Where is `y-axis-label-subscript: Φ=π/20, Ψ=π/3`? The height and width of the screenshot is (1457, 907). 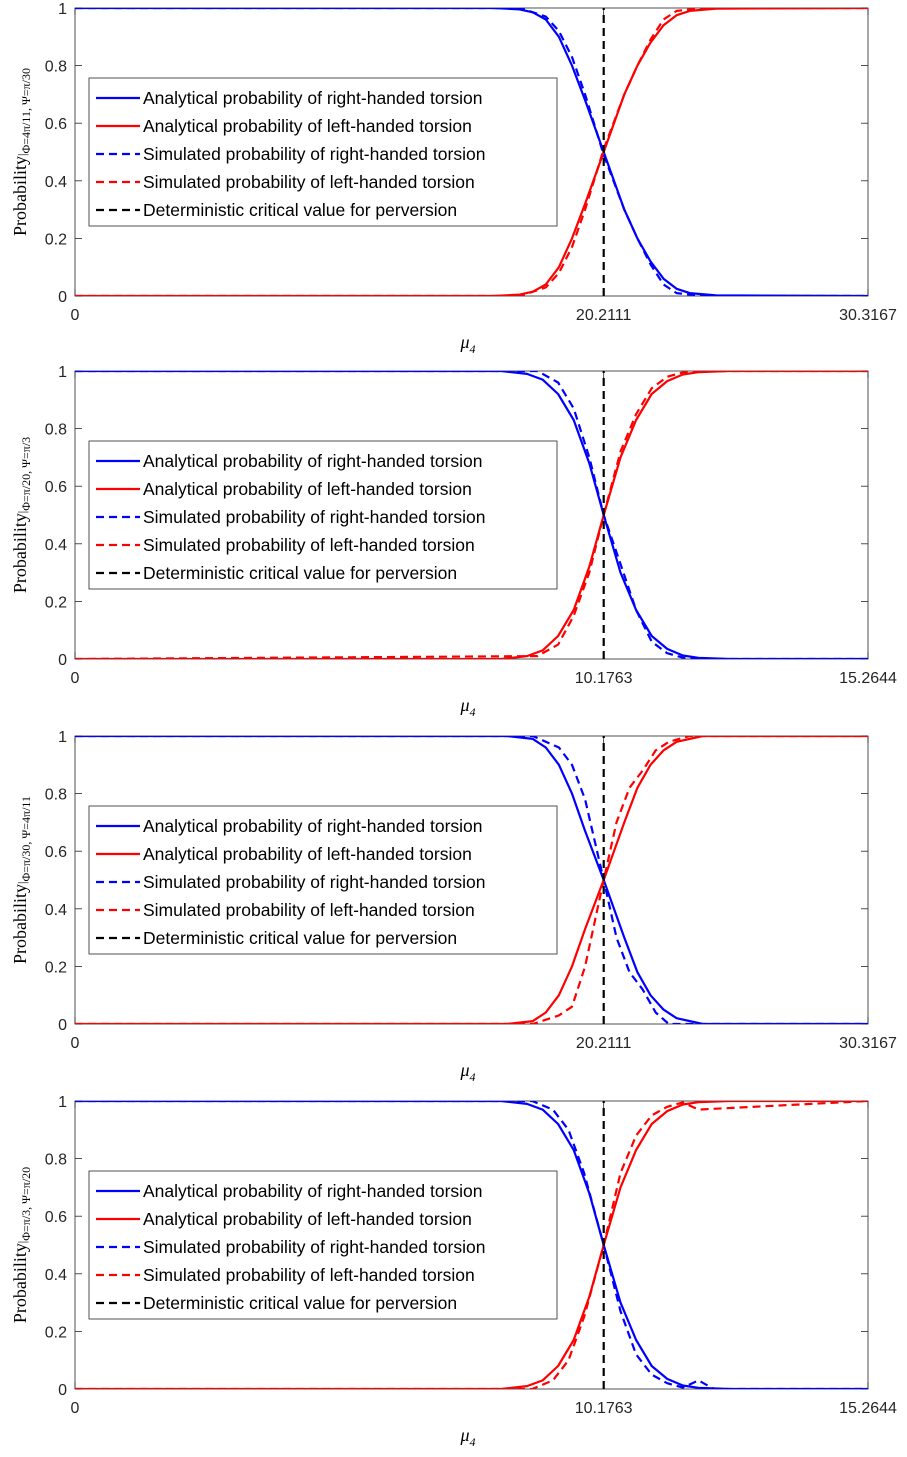
y-axis-label-subscript: Φ=π/20, Ψ=π/3 is located at coordinates (26, 474).